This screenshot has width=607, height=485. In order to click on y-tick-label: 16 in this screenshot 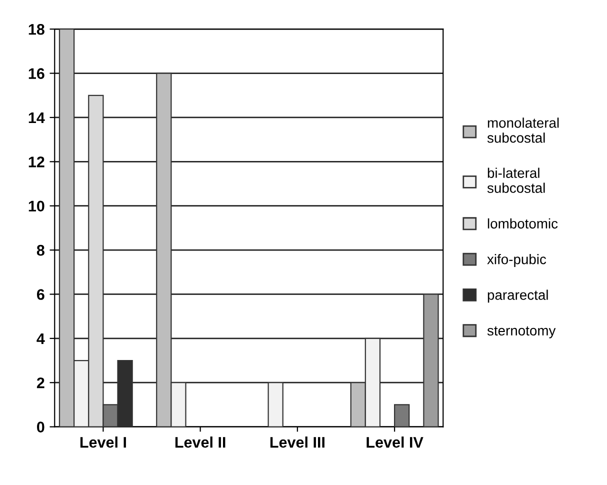, I will do `click(36, 73)`.